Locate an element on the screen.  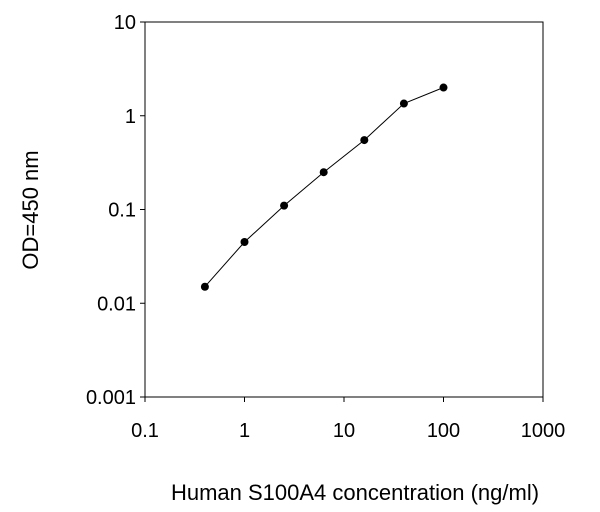
x-tick-label: 10 is located at coordinates (344, 431).